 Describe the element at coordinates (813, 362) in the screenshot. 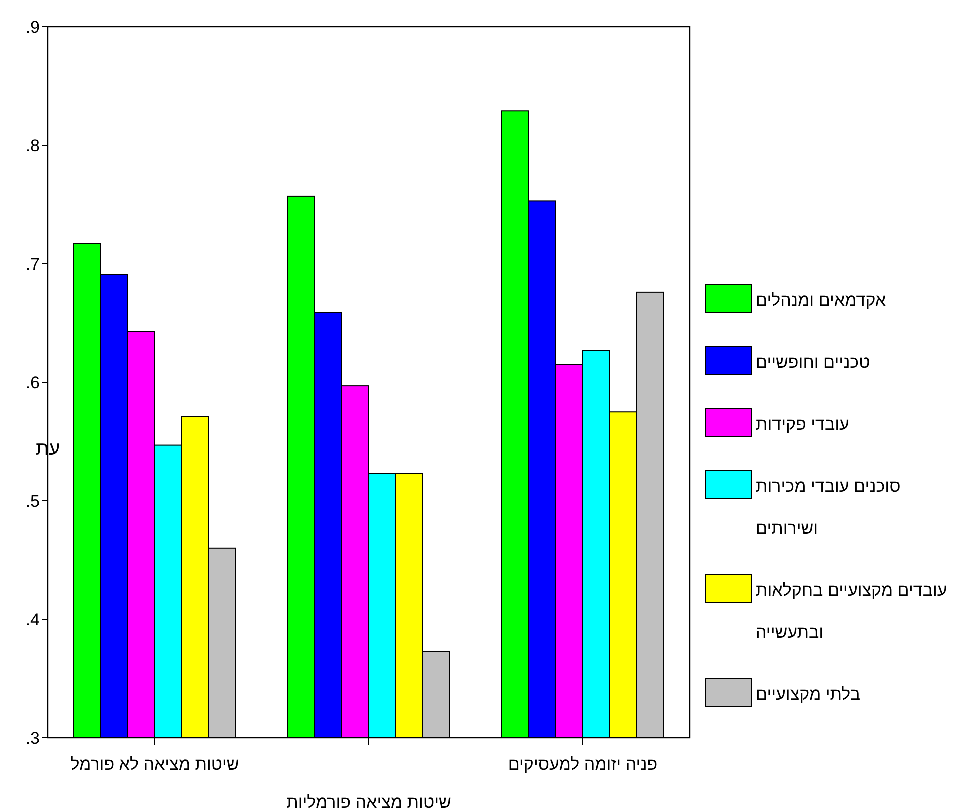

I see `legend-label: טכניים וחופשיים` at that location.